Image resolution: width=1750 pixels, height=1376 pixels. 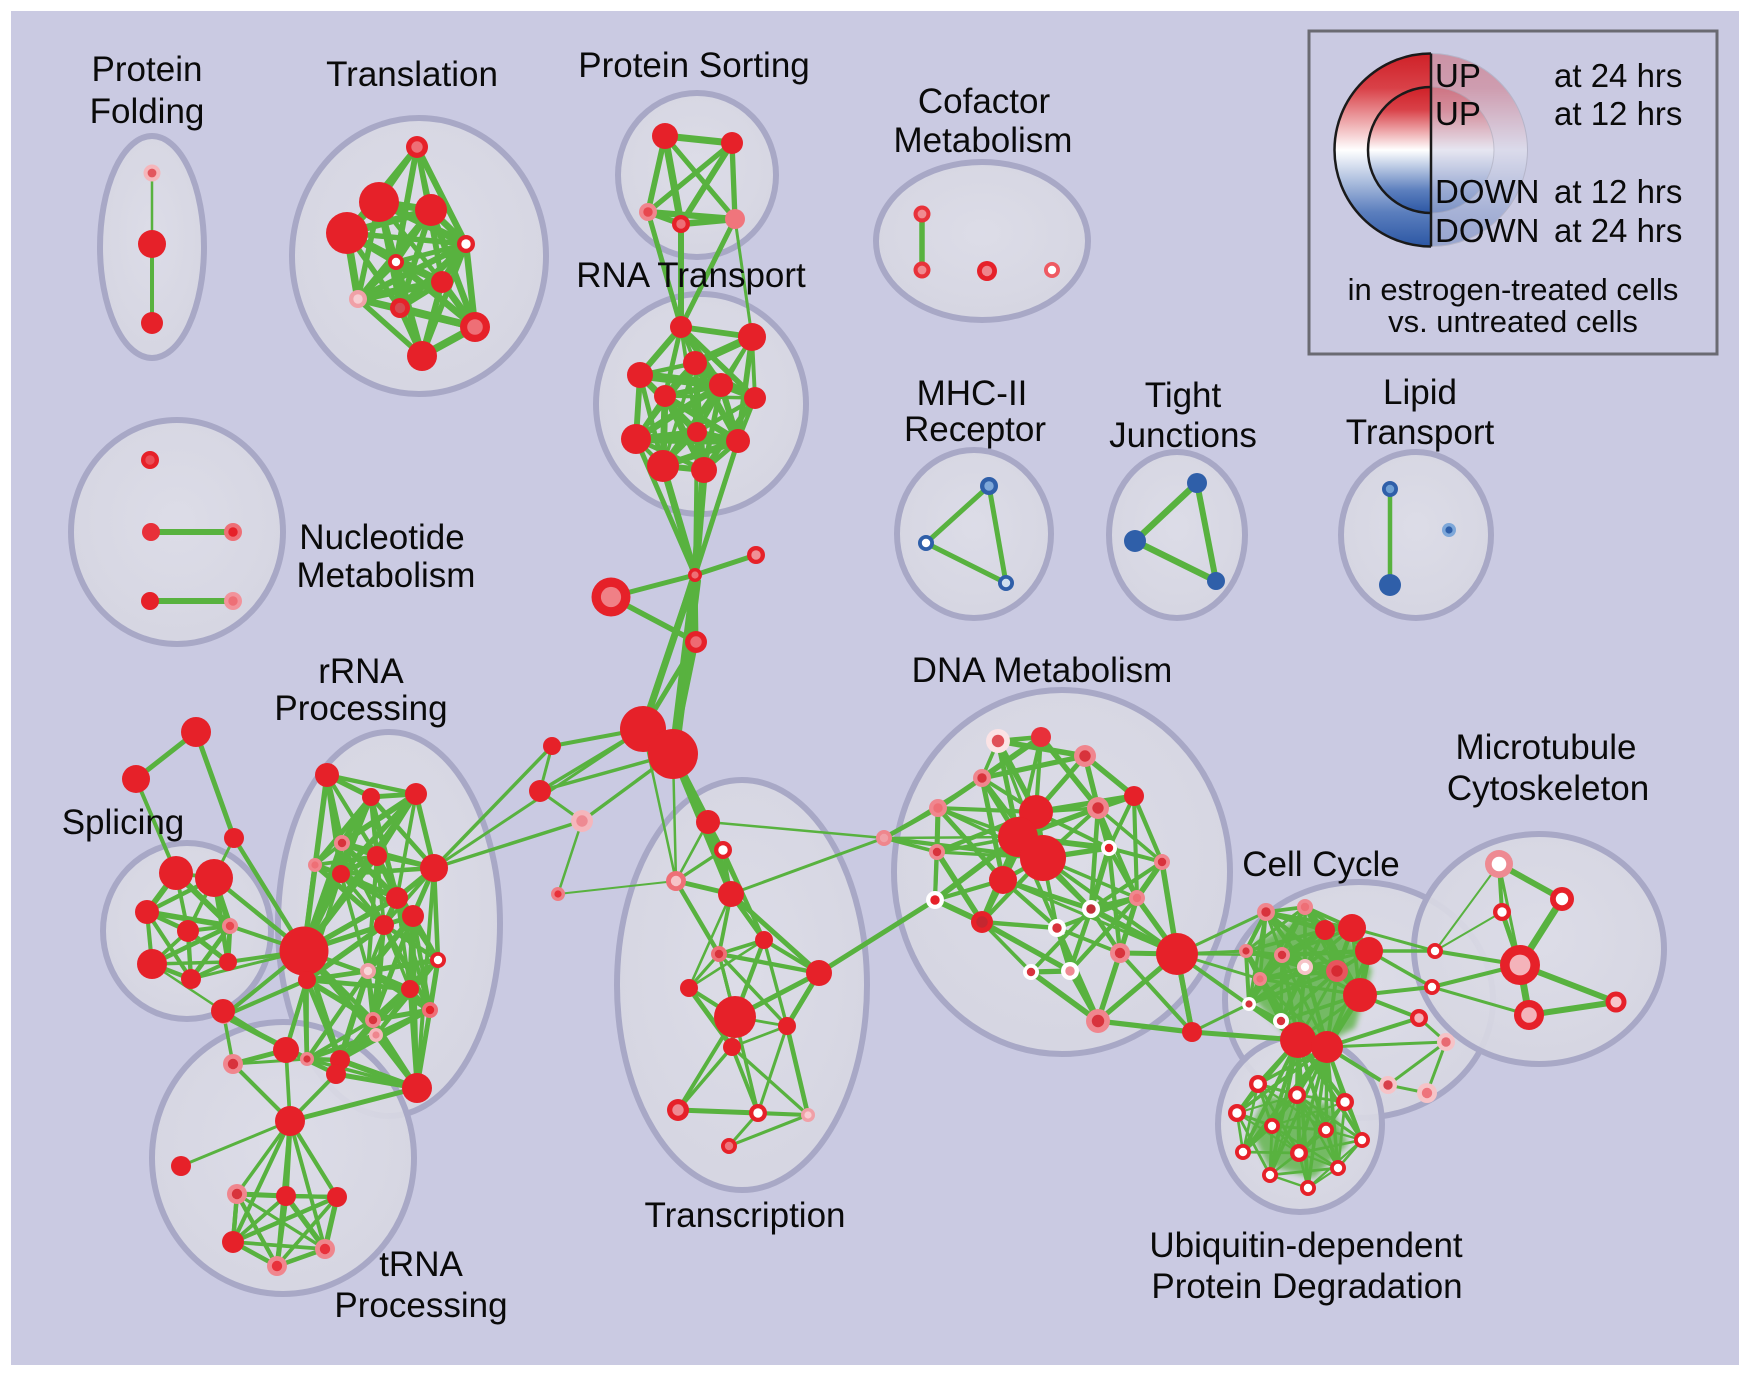 I want to click on svg-text: Ubiquitin-dependent, so click(x=1306, y=1245).